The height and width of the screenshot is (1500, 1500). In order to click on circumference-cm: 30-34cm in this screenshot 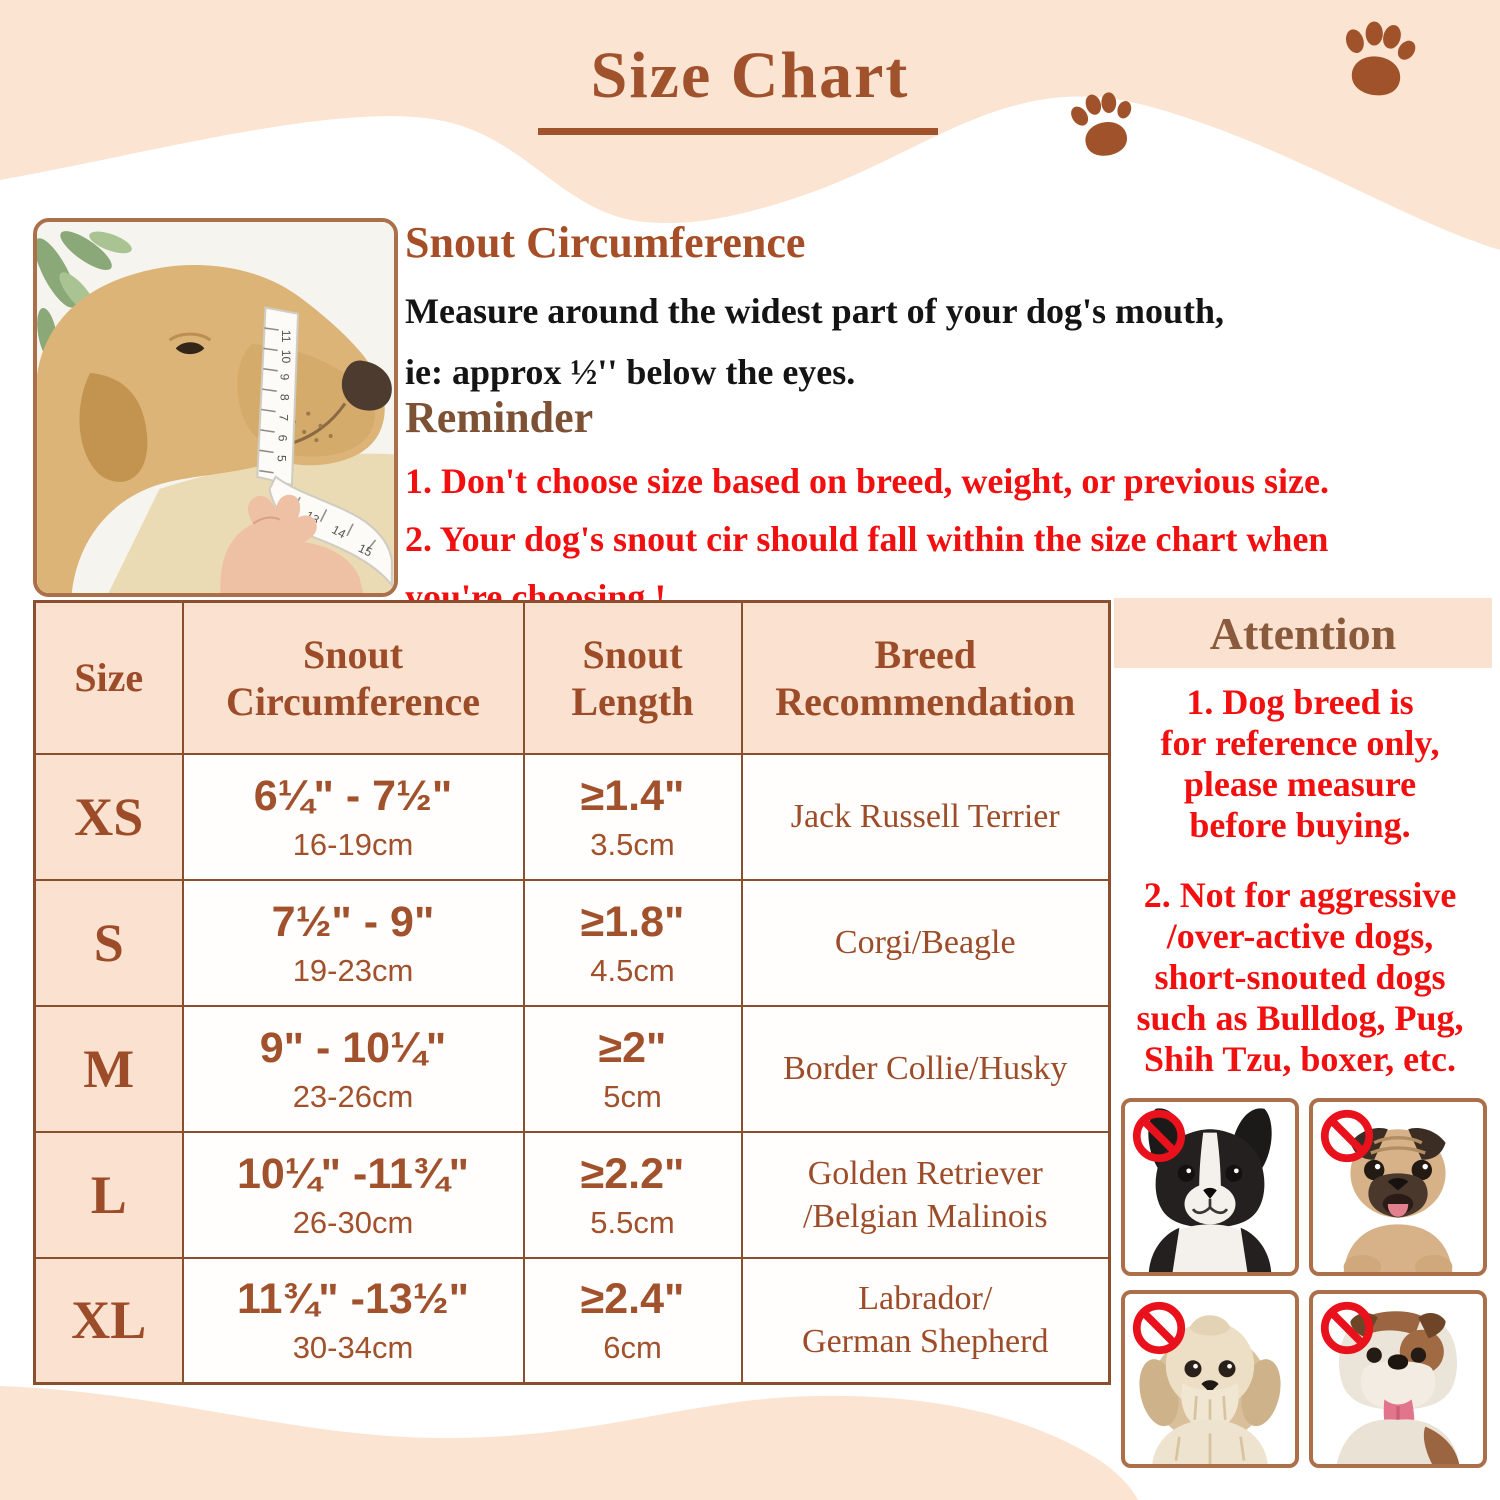, I will do `click(353, 1348)`.